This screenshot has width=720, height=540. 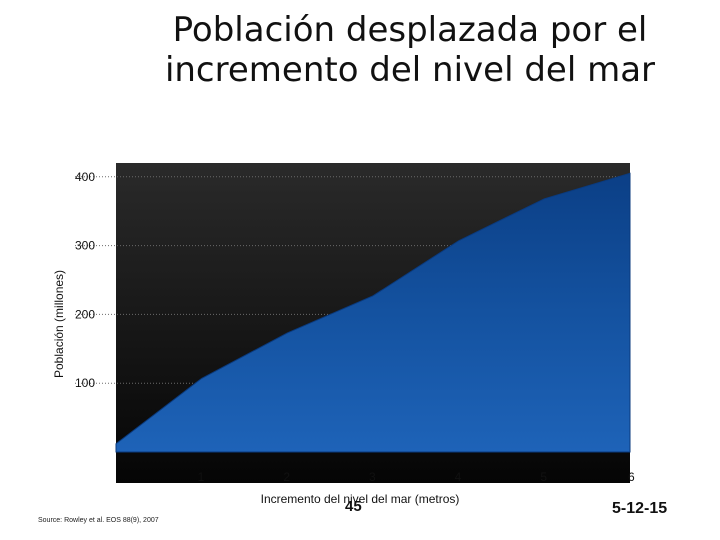 What do you see at coordinates (85, 177) in the screenshot?
I see `y-tick-label: 400` at bounding box center [85, 177].